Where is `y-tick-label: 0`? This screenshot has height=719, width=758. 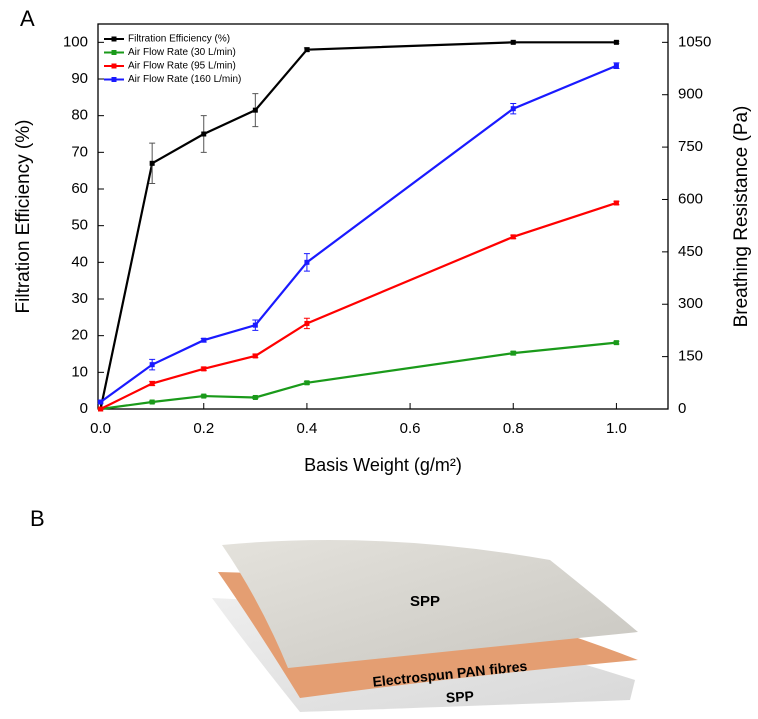 y-tick-label: 0 is located at coordinates (84, 408).